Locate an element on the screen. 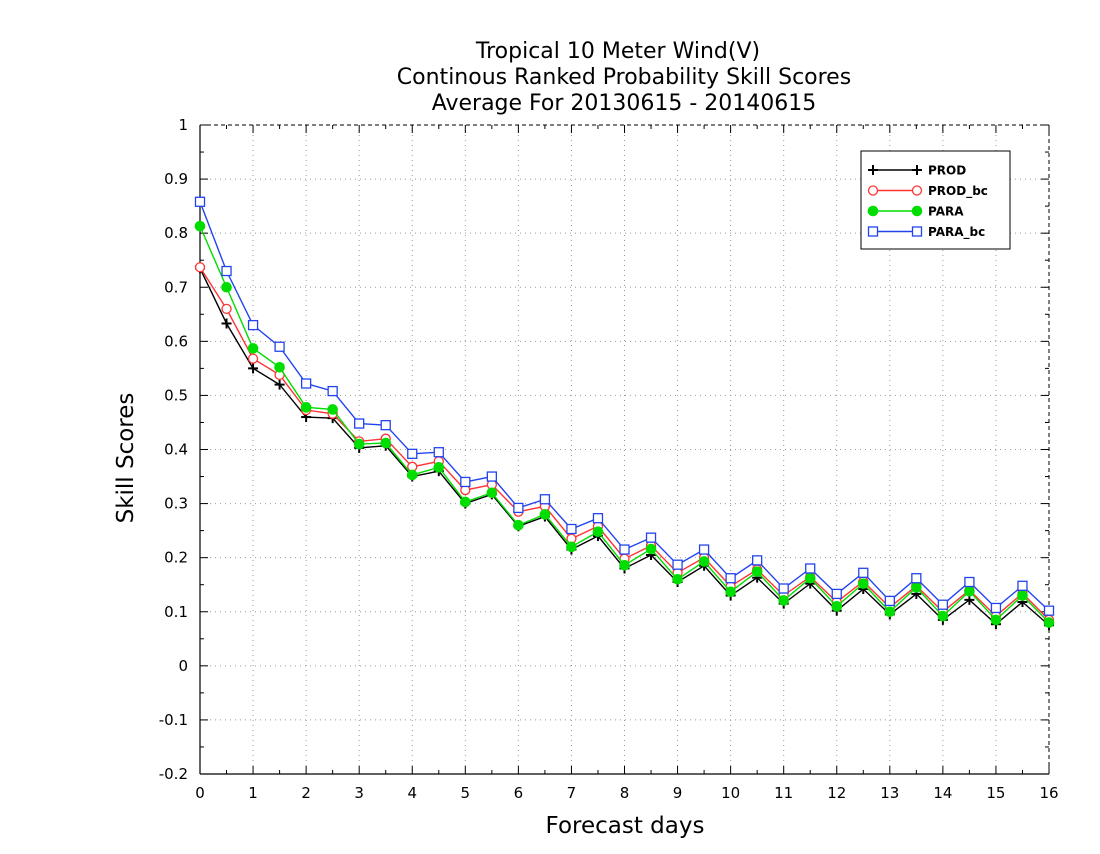 Image resolution: width=1100 pixels, height=854 pixels. y-tick-label: 0.9 is located at coordinates (176, 179).